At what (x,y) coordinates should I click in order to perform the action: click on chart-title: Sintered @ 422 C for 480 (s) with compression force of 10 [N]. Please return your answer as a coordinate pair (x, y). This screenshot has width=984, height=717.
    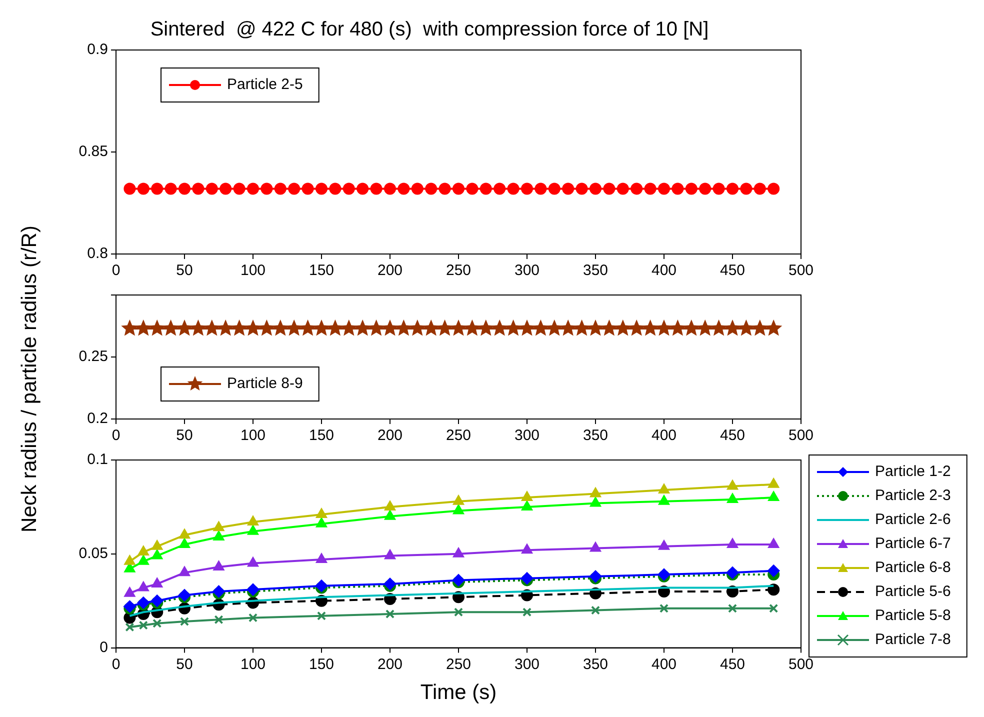
    Looking at the image, I should click on (429, 29).